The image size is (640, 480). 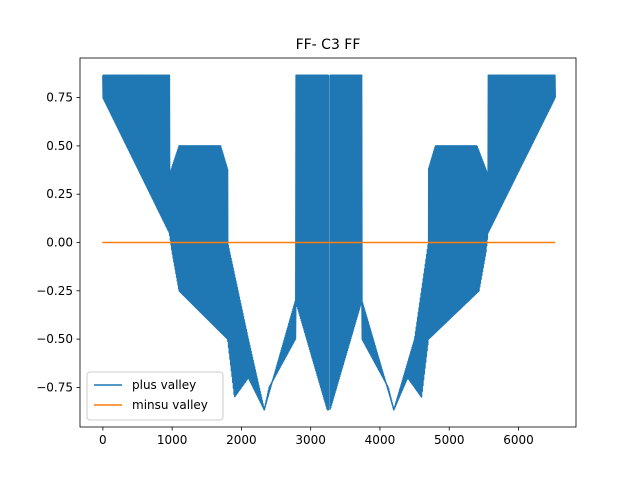 I want to click on chart-title: FF- C3 FF, so click(x=328, y=45).